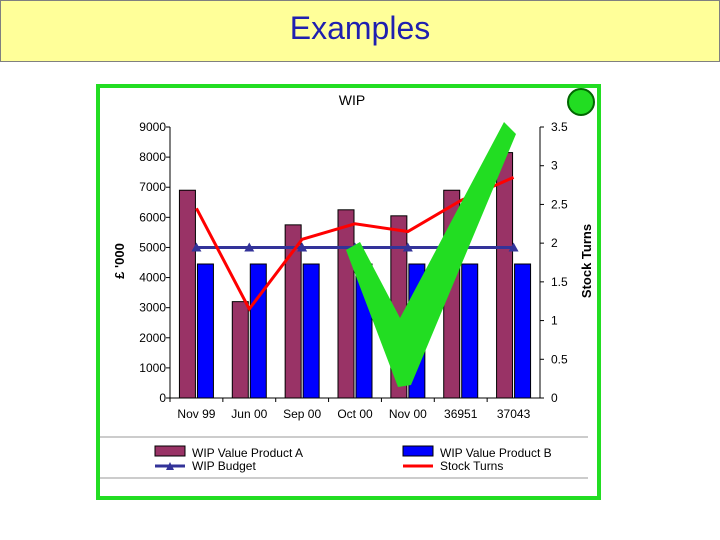 The height and width of the screenshot is (540, 720). Describe the element at coordinates (152, 308) in the screenshot. I see `y-tick-label: 3000` at that location.